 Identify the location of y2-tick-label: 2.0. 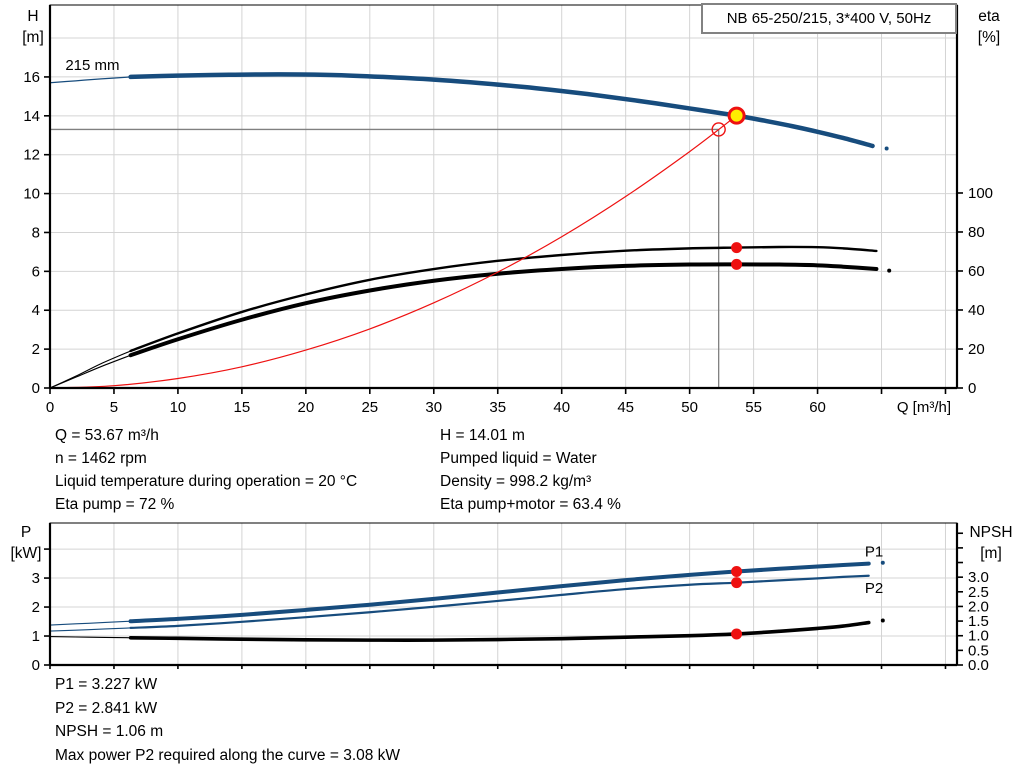
(978, 606).